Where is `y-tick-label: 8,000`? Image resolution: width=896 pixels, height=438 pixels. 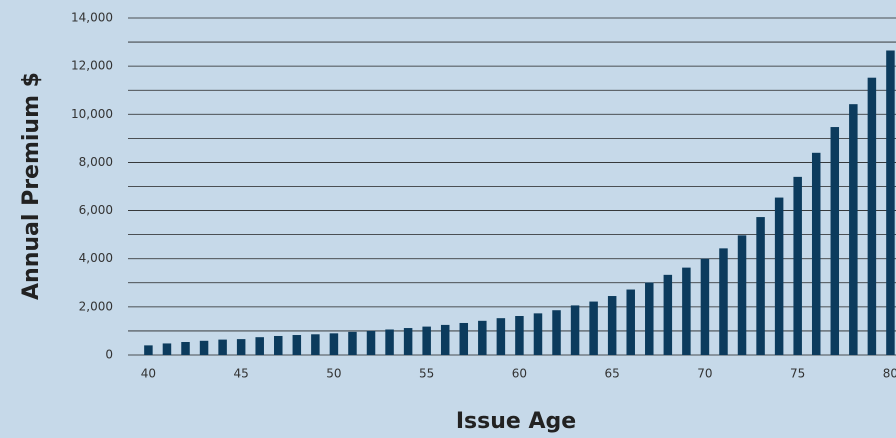 y-tick-label: 8,000 is located at coordinates (96, 162).